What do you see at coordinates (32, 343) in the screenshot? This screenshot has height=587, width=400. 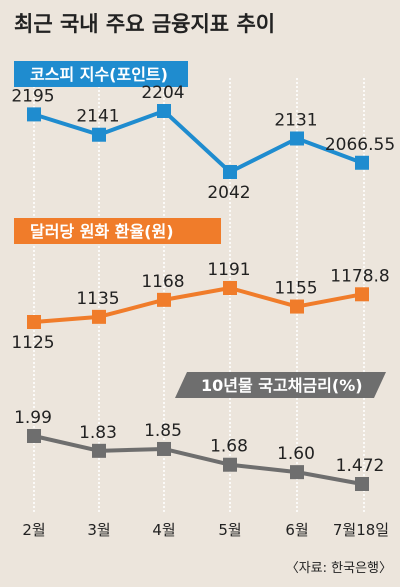 I see `fx-data-label: 1125` at bounding box center [32, 343].